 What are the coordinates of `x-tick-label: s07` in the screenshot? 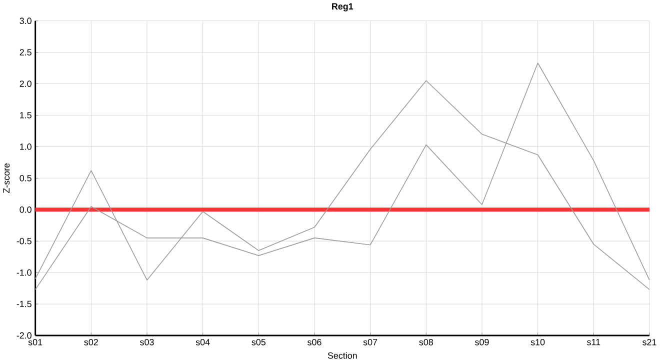 It's located at (370, 342).